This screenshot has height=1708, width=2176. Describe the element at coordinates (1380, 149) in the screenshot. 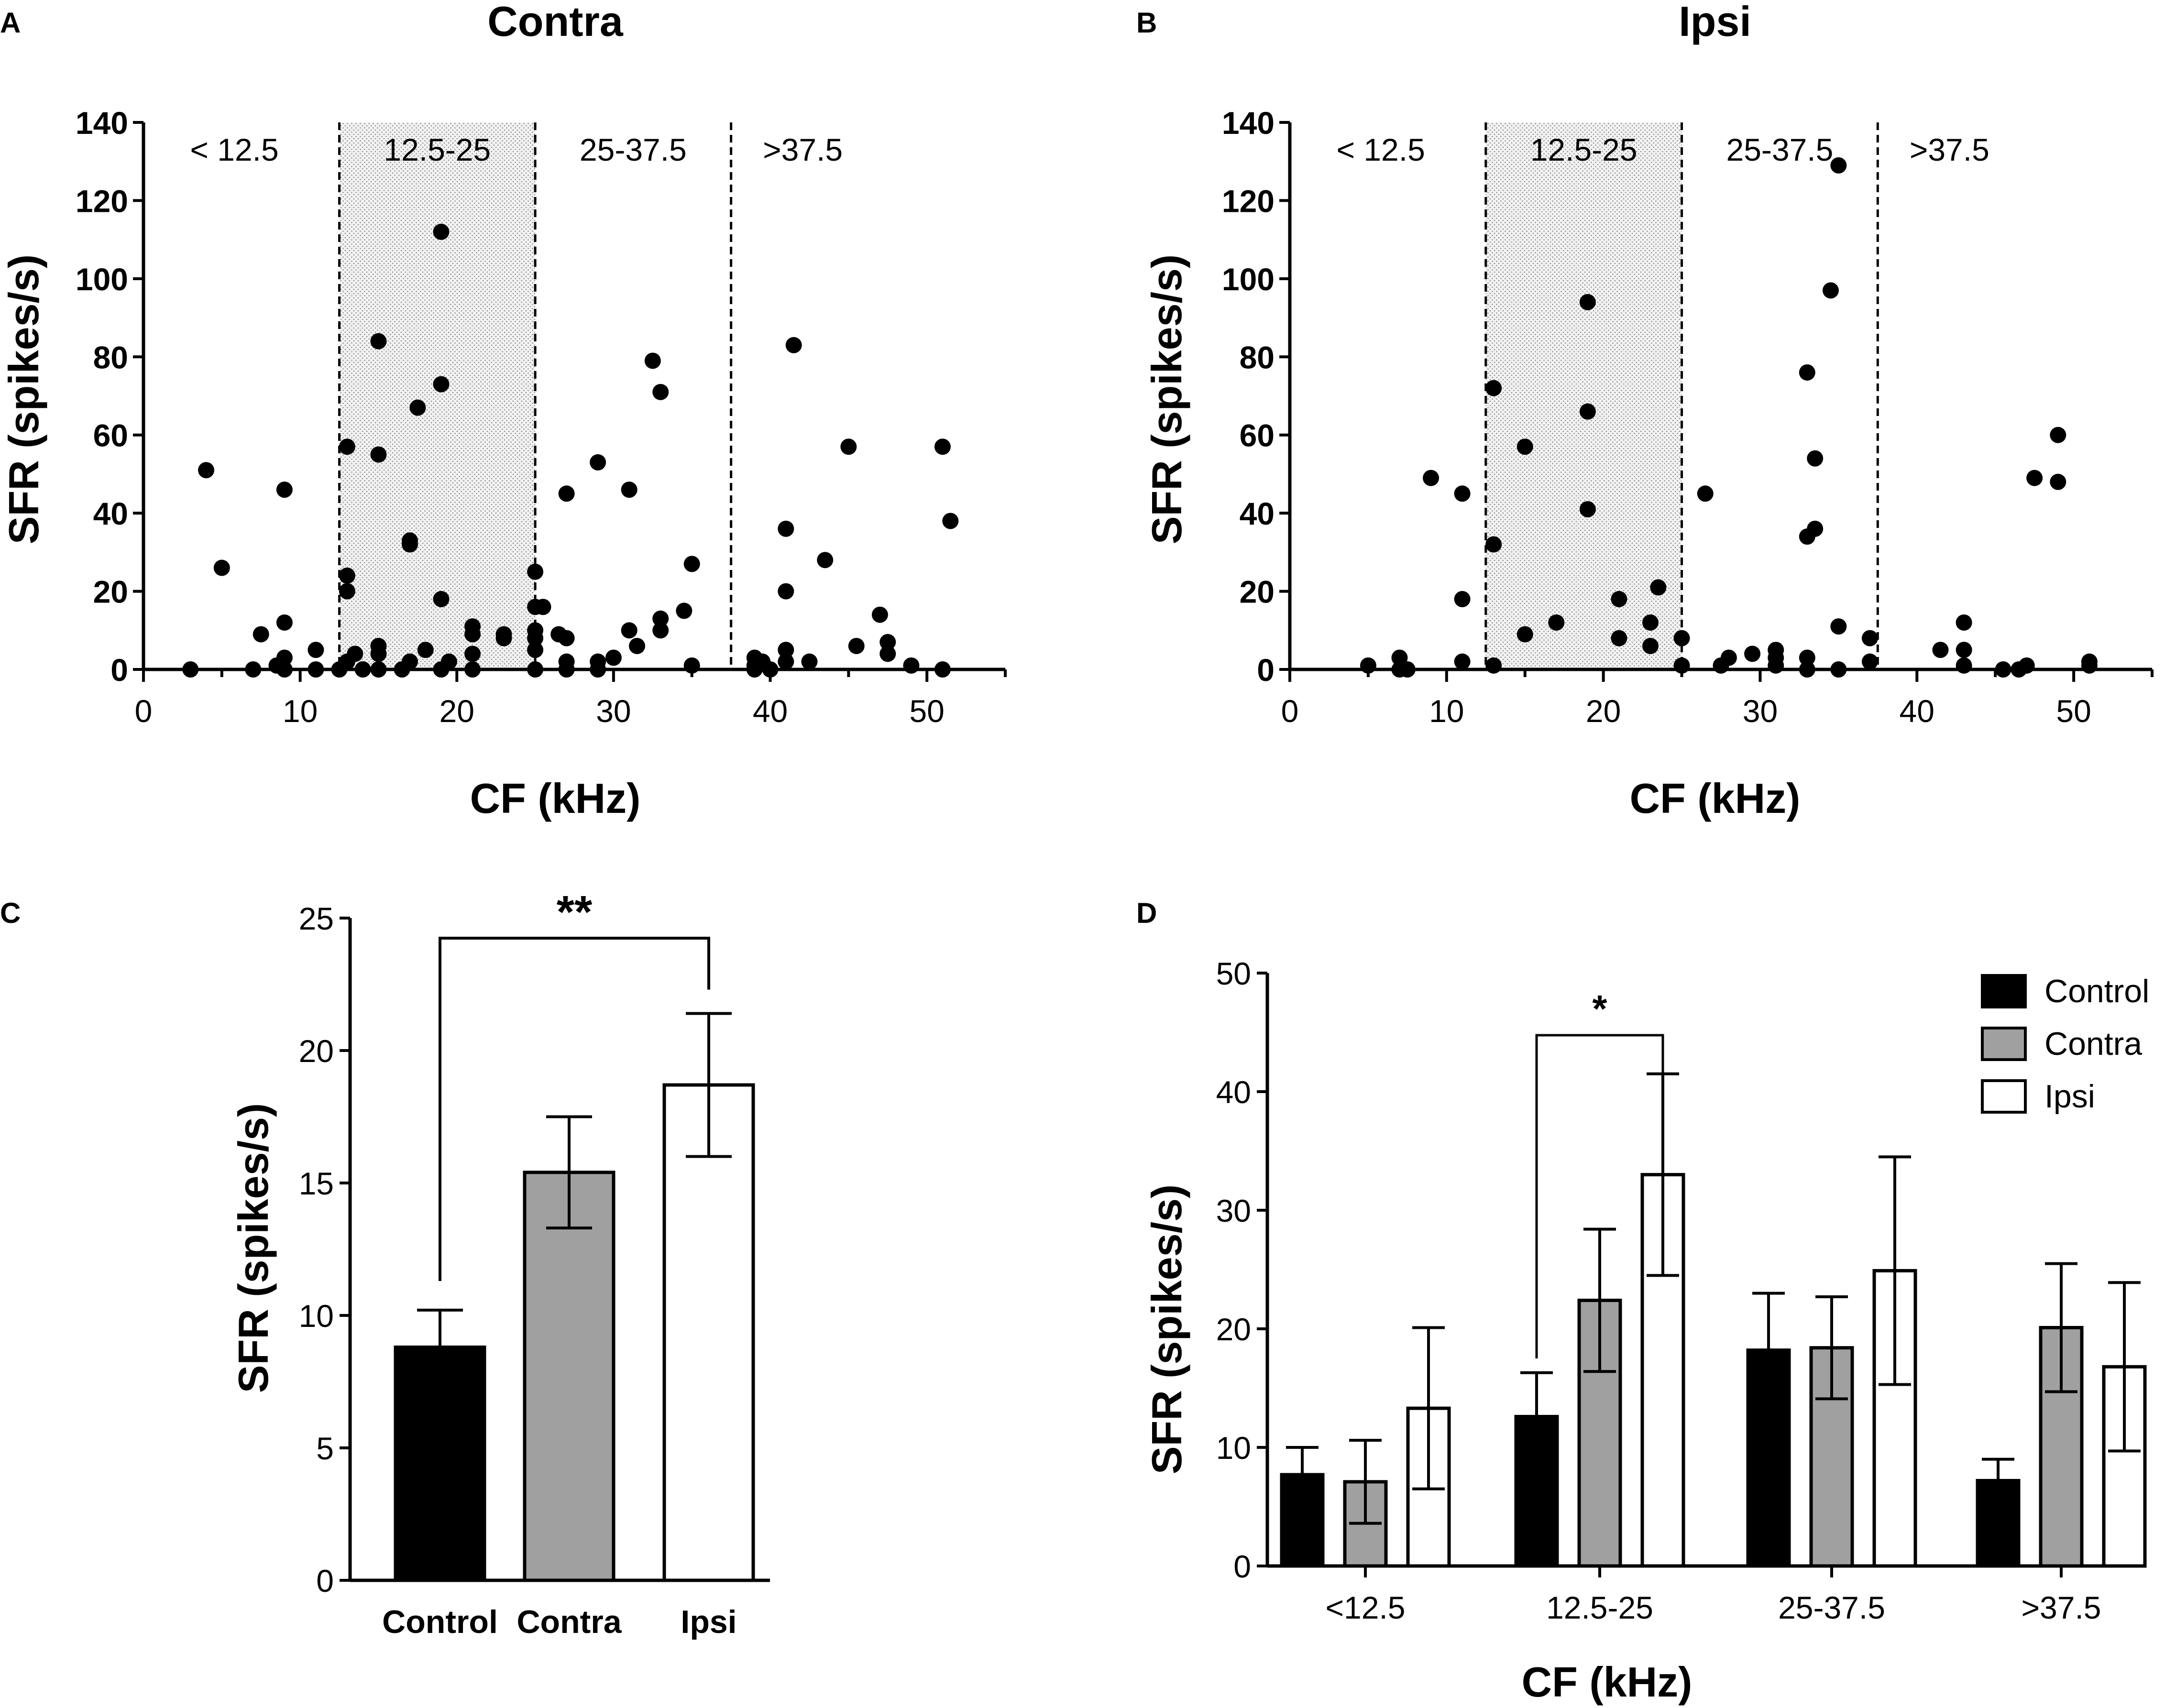

I see `panel-b-region-label: < 12.5` at that location.